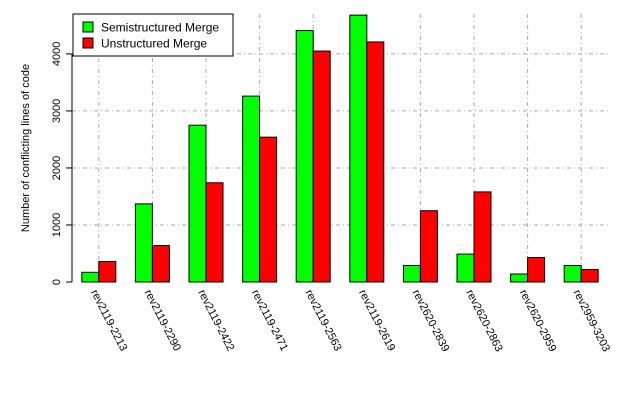 The width and height of the screenshot is (640, 400). Describe the element at coordinates (26, 148) in the screenshot. I see `y-axis-label: Number of conflicting lines of code` at that location.